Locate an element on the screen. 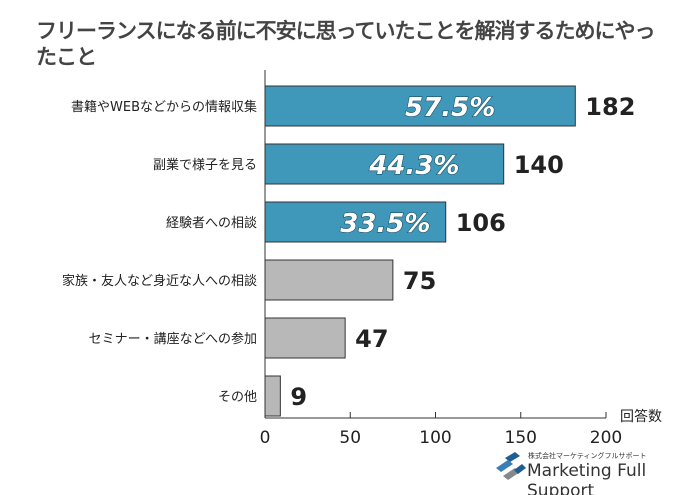 The height and width of the screenshot is (495, 700). category-label: 家族・友人など身近な人への相談 is located at coordinates (159, 281).